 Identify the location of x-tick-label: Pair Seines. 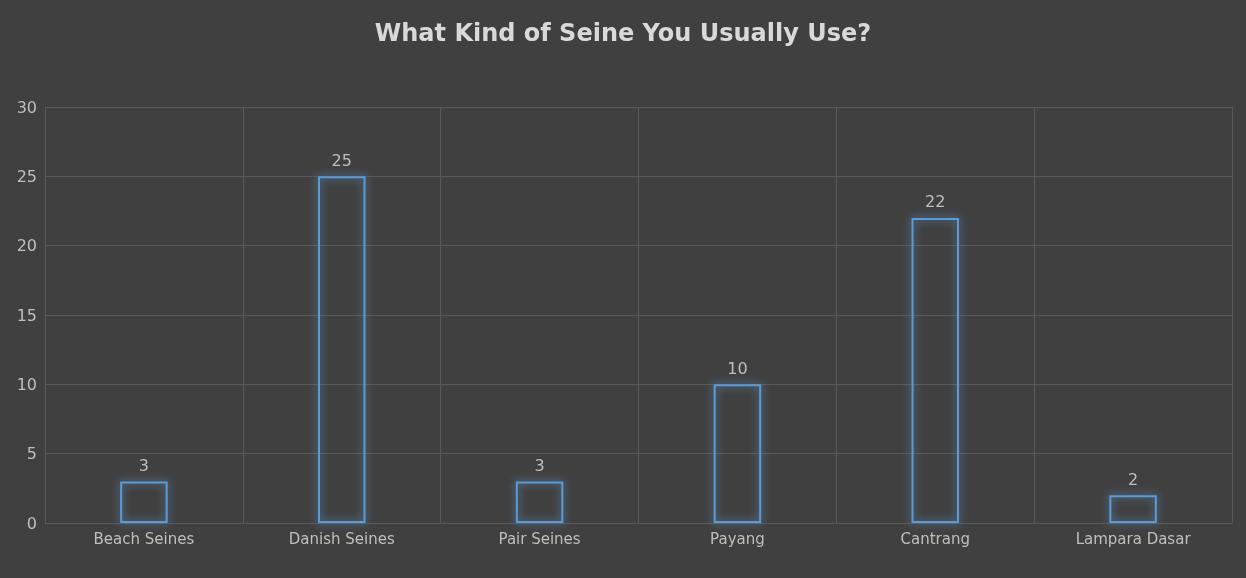
(539, 538).